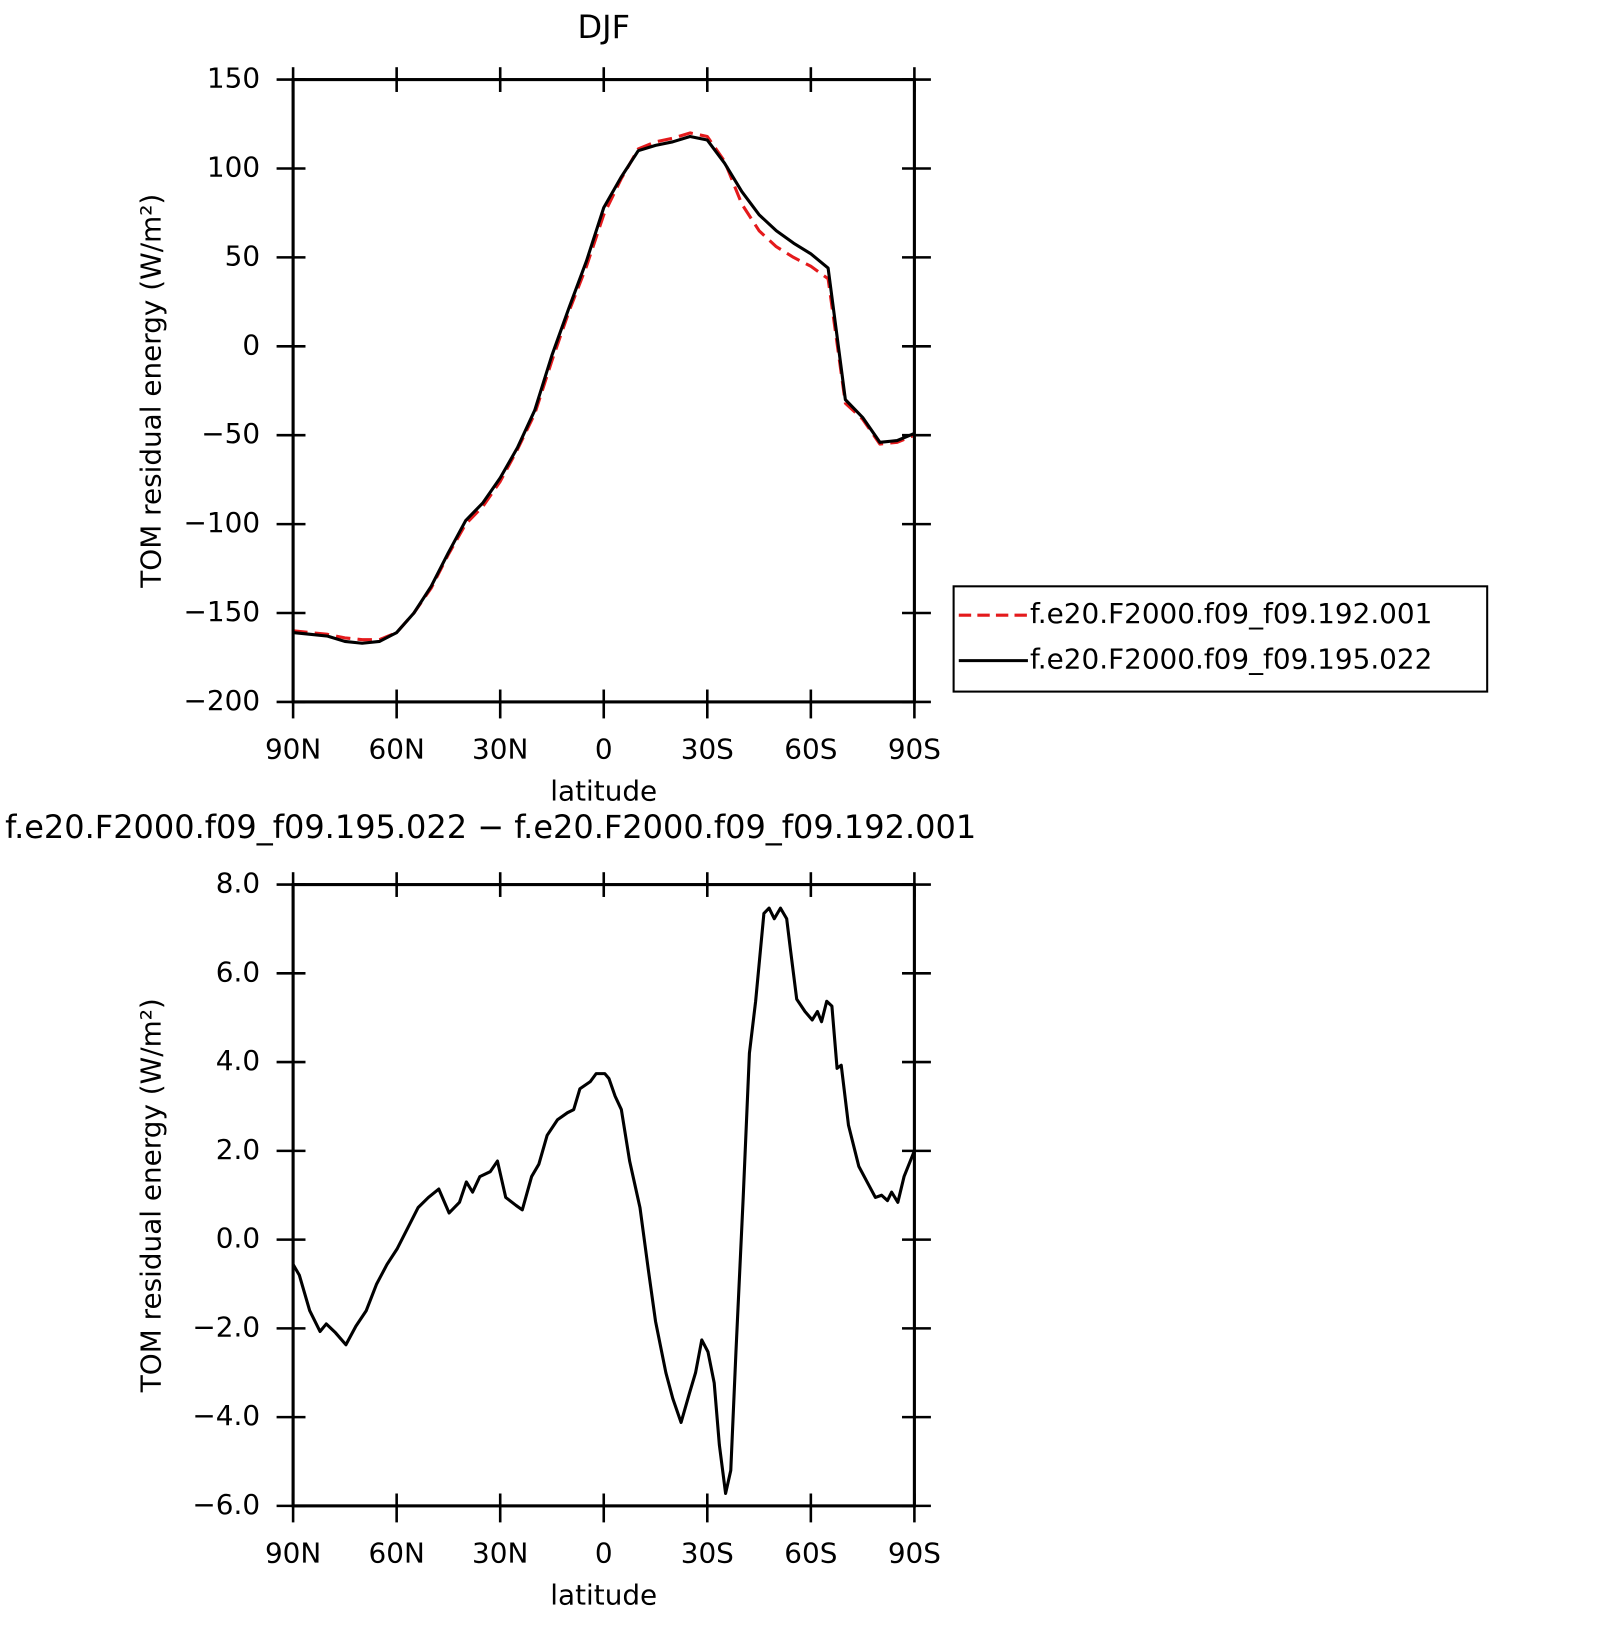 The image size is (1610, 1635). I want to click on y-tick-label: −50, so click(230, 433).